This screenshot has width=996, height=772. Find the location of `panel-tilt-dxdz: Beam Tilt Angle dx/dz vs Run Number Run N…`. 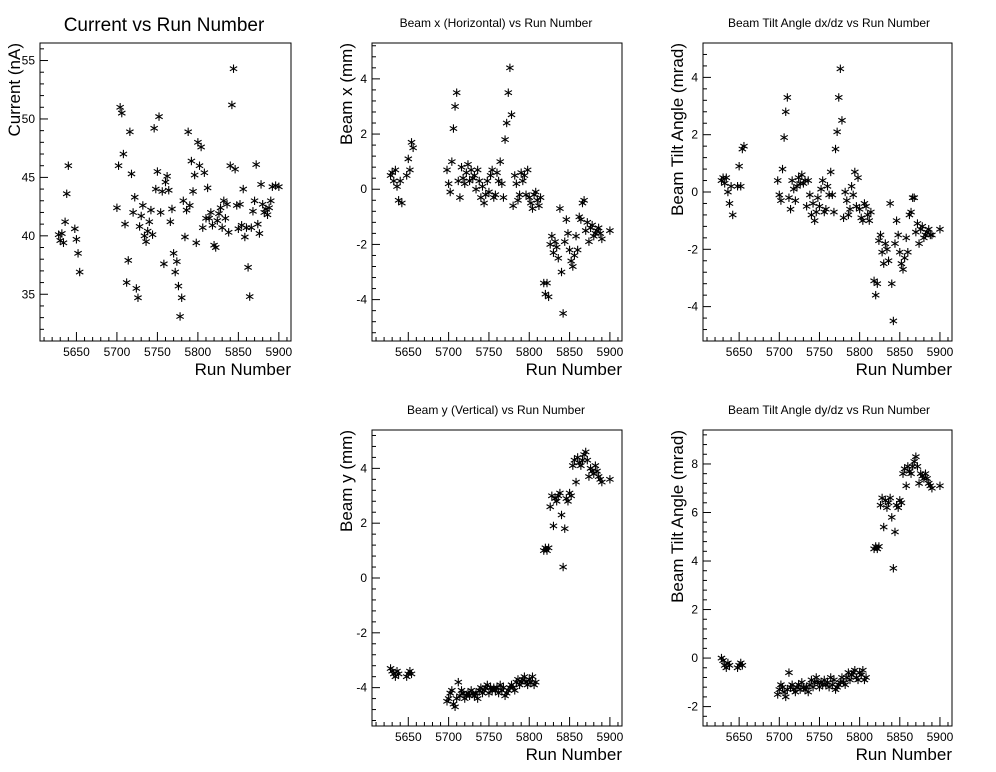

panel-tilt-dxdz: Beam Tilt Angle dx/dz vs Run Number Run N… is located at coordinates (811, 197).